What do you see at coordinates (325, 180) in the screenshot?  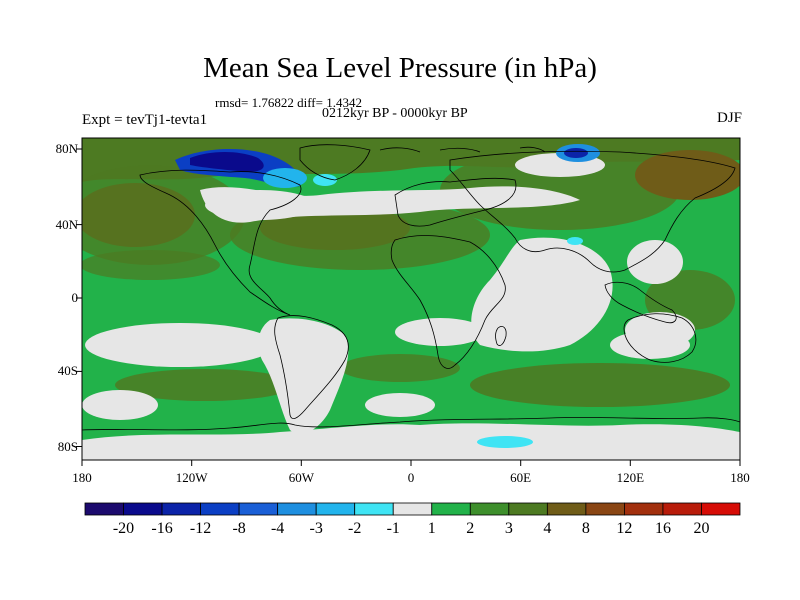 I see `field-cyan-greenland` at bounding box center [325, 180].